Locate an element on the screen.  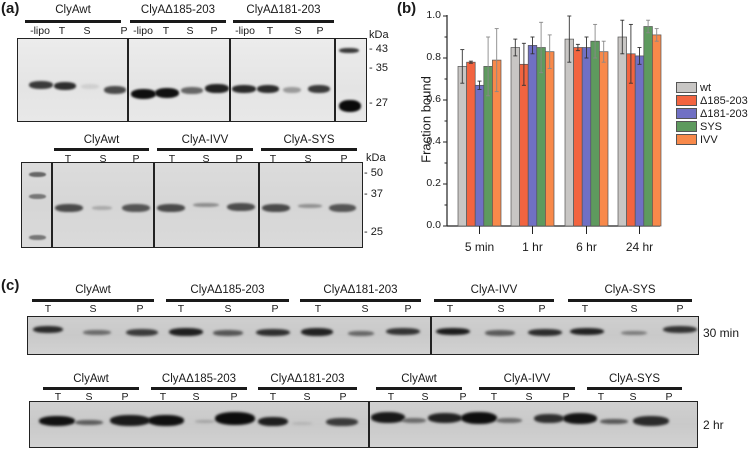
legend-item: SYS is located at coordinates (712, 126).